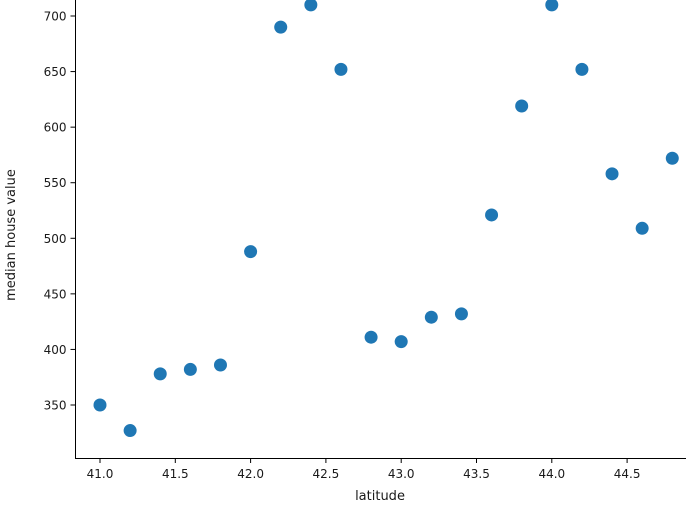 This screenshot has height=508, width=686. Describe the element at coordinates (551, 474) in the screenshot. I see `x-tick-label: 44.0` at that location.